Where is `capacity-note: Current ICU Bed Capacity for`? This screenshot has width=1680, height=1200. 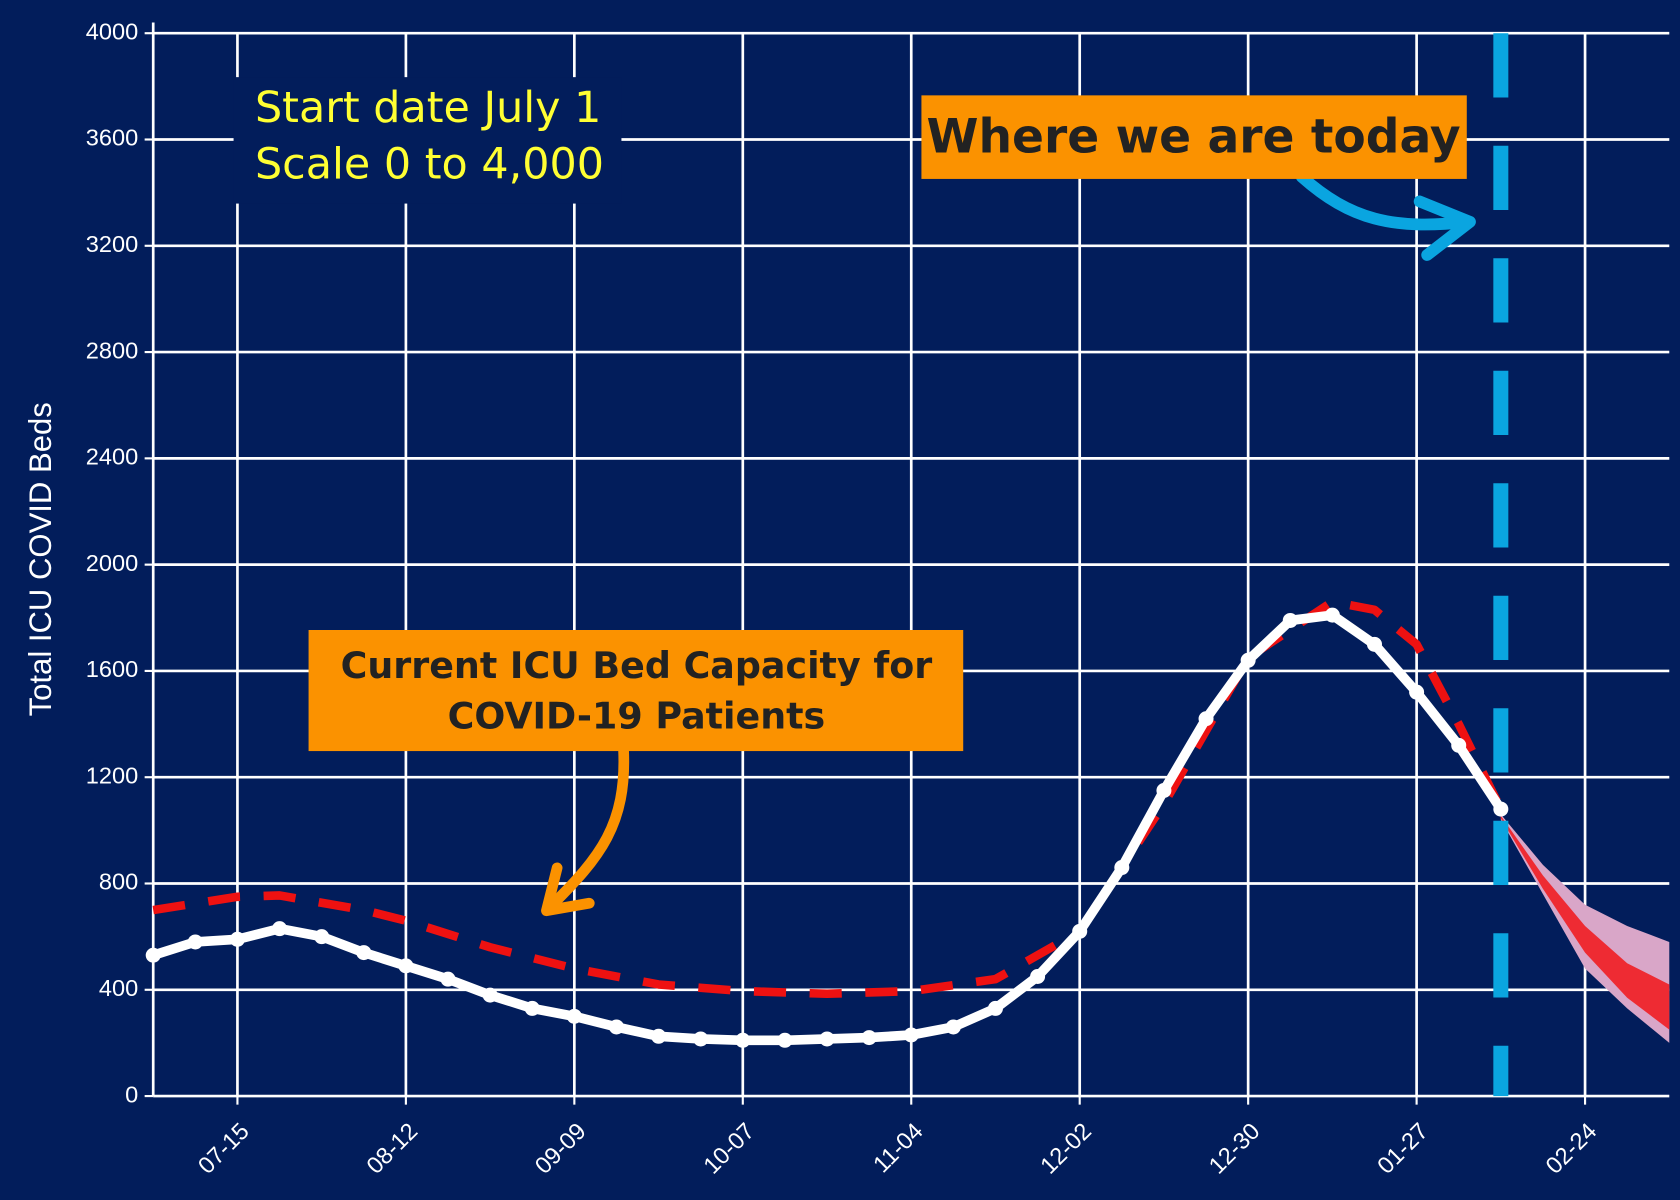 capacity-note: Current ICU Bed Capacity for is located at coordinates (637, 665).